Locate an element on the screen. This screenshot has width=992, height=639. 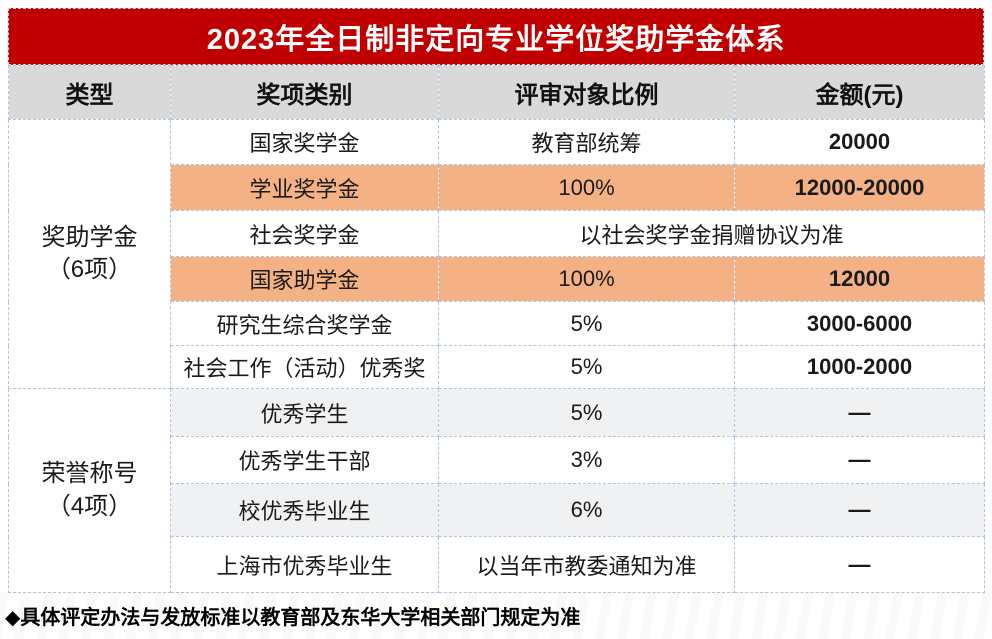
page-title: 2023年全日制非定向专业学位奖助学金体系 is located at coordinates (496, 39).